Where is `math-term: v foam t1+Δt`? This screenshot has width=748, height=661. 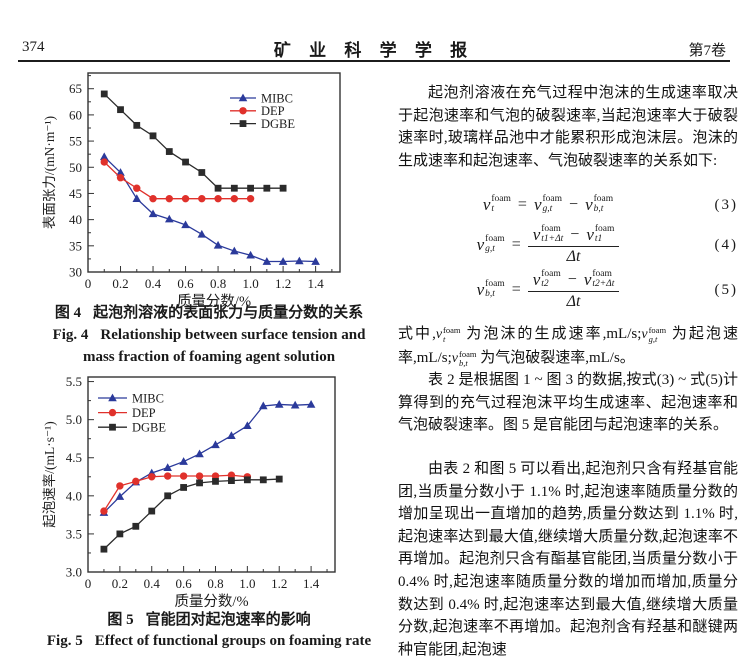 math-term: v foam t1+Δt is located at coordinates (548, 233).